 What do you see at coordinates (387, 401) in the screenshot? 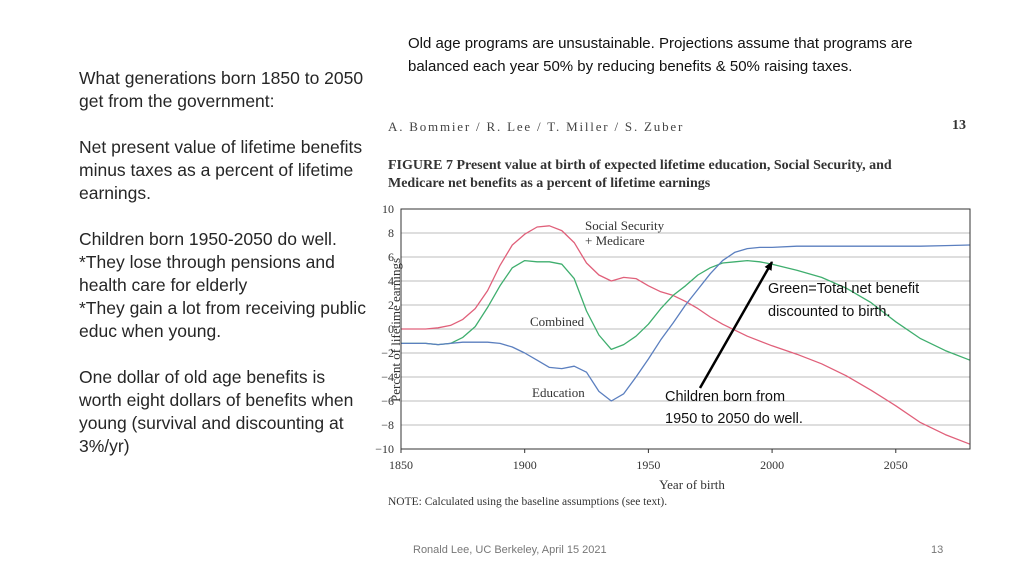
I see `y-tick-label: −6` at bounding box center [387, 401].